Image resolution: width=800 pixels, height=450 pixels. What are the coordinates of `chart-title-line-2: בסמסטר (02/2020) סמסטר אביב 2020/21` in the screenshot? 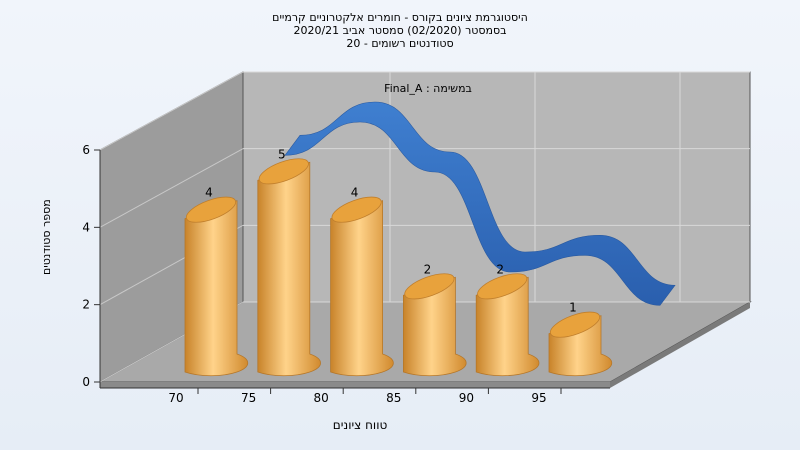 It's located at (400, 30).